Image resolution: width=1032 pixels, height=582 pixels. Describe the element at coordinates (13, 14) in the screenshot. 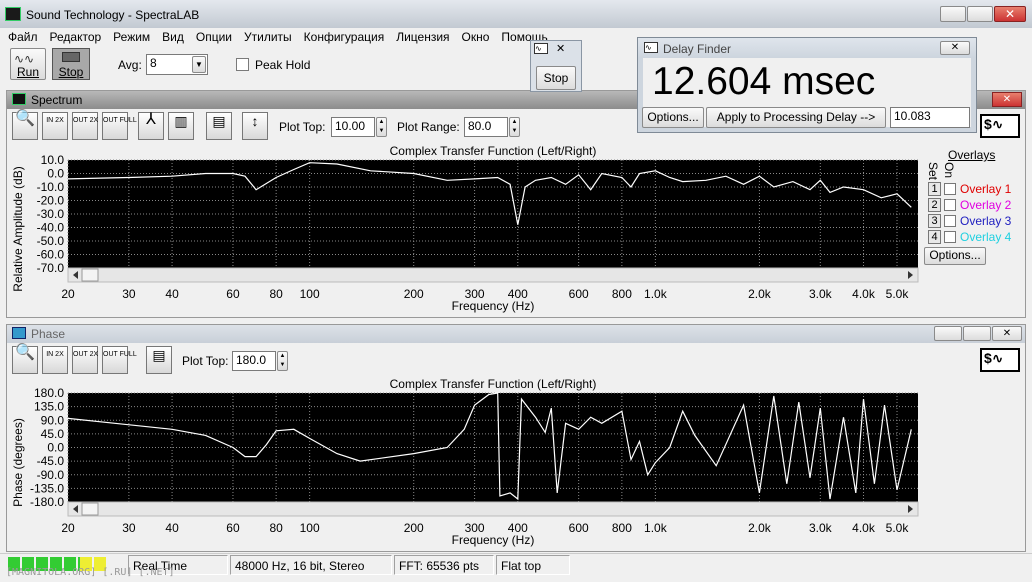

I see `app-icon` at that location.